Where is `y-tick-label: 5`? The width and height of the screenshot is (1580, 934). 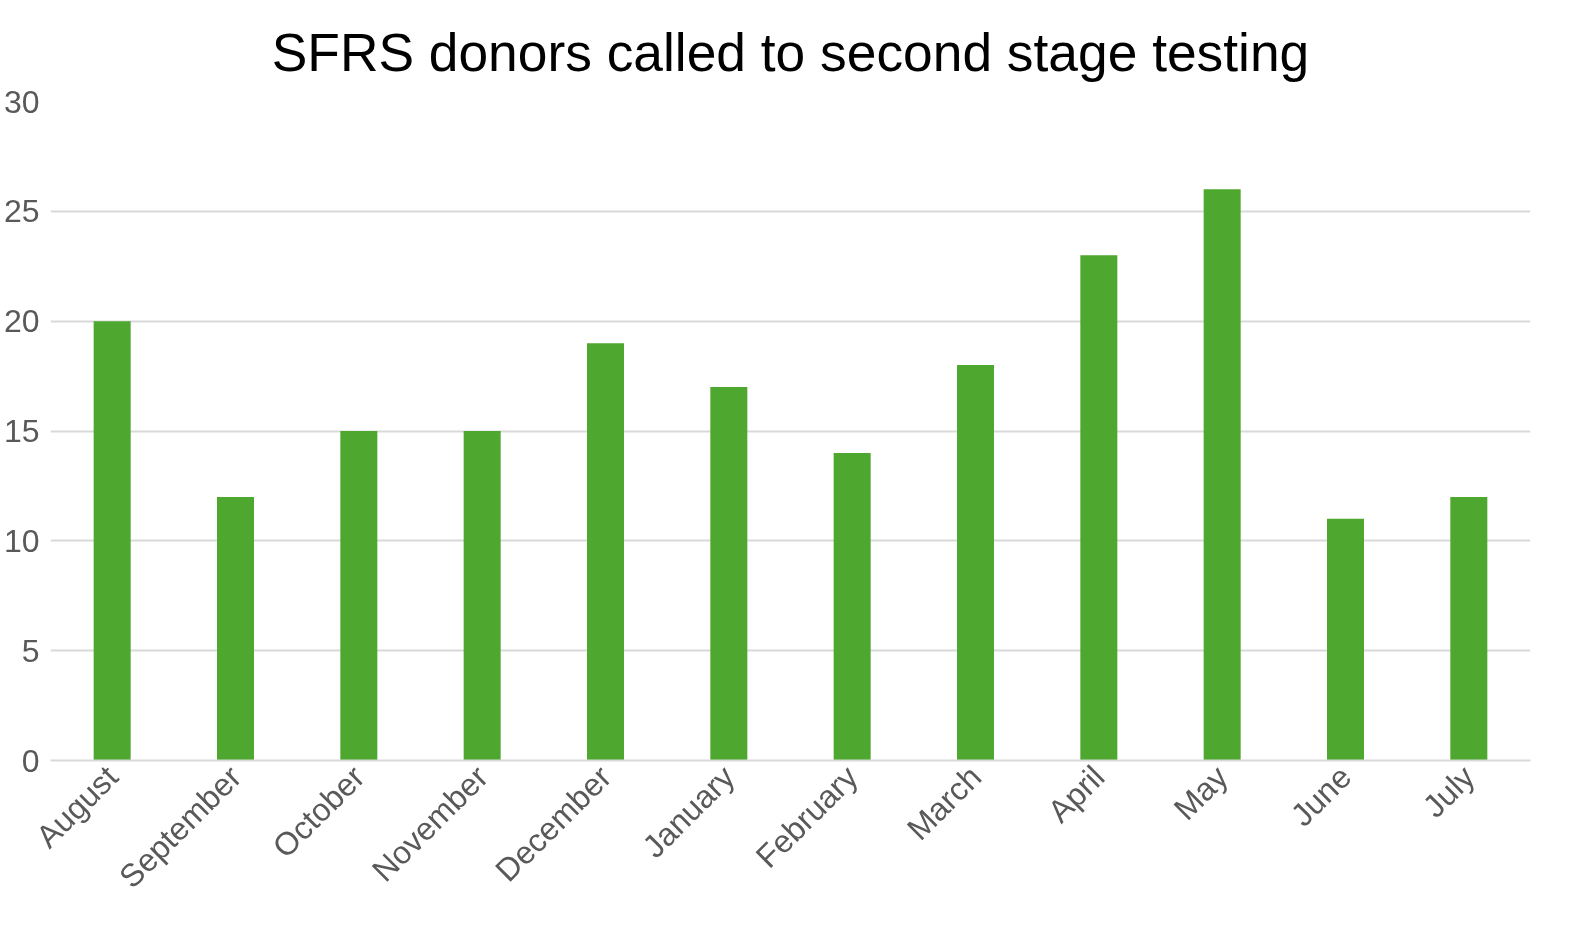 y-tick-label: 5 is located at coordinates (30, 650).